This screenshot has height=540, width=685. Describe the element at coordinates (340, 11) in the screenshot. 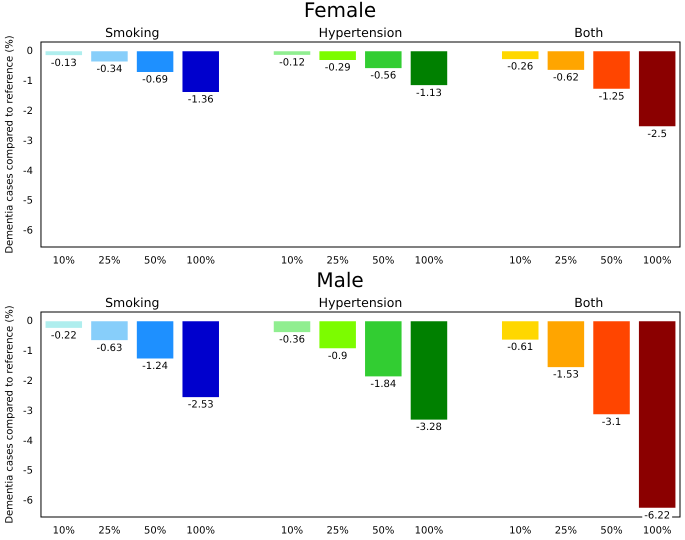

I see `chart-title: Female` at that location.